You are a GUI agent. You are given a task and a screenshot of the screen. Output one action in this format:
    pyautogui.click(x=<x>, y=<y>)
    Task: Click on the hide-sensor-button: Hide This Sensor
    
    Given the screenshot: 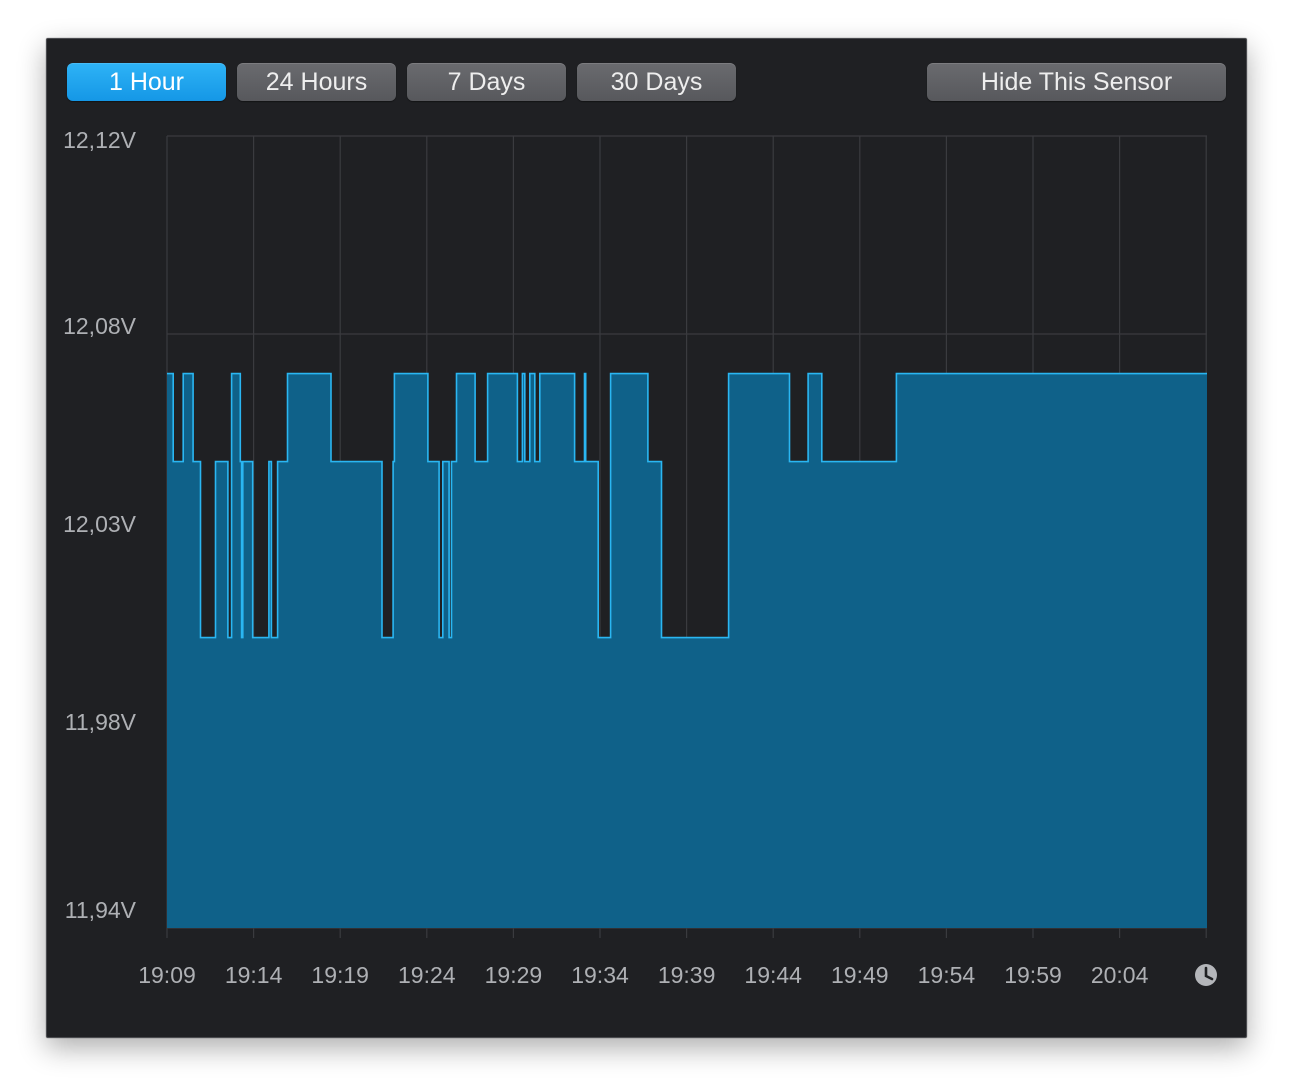 What is the action you would take?
    pyautogui.click(x=1076, y=82)
    